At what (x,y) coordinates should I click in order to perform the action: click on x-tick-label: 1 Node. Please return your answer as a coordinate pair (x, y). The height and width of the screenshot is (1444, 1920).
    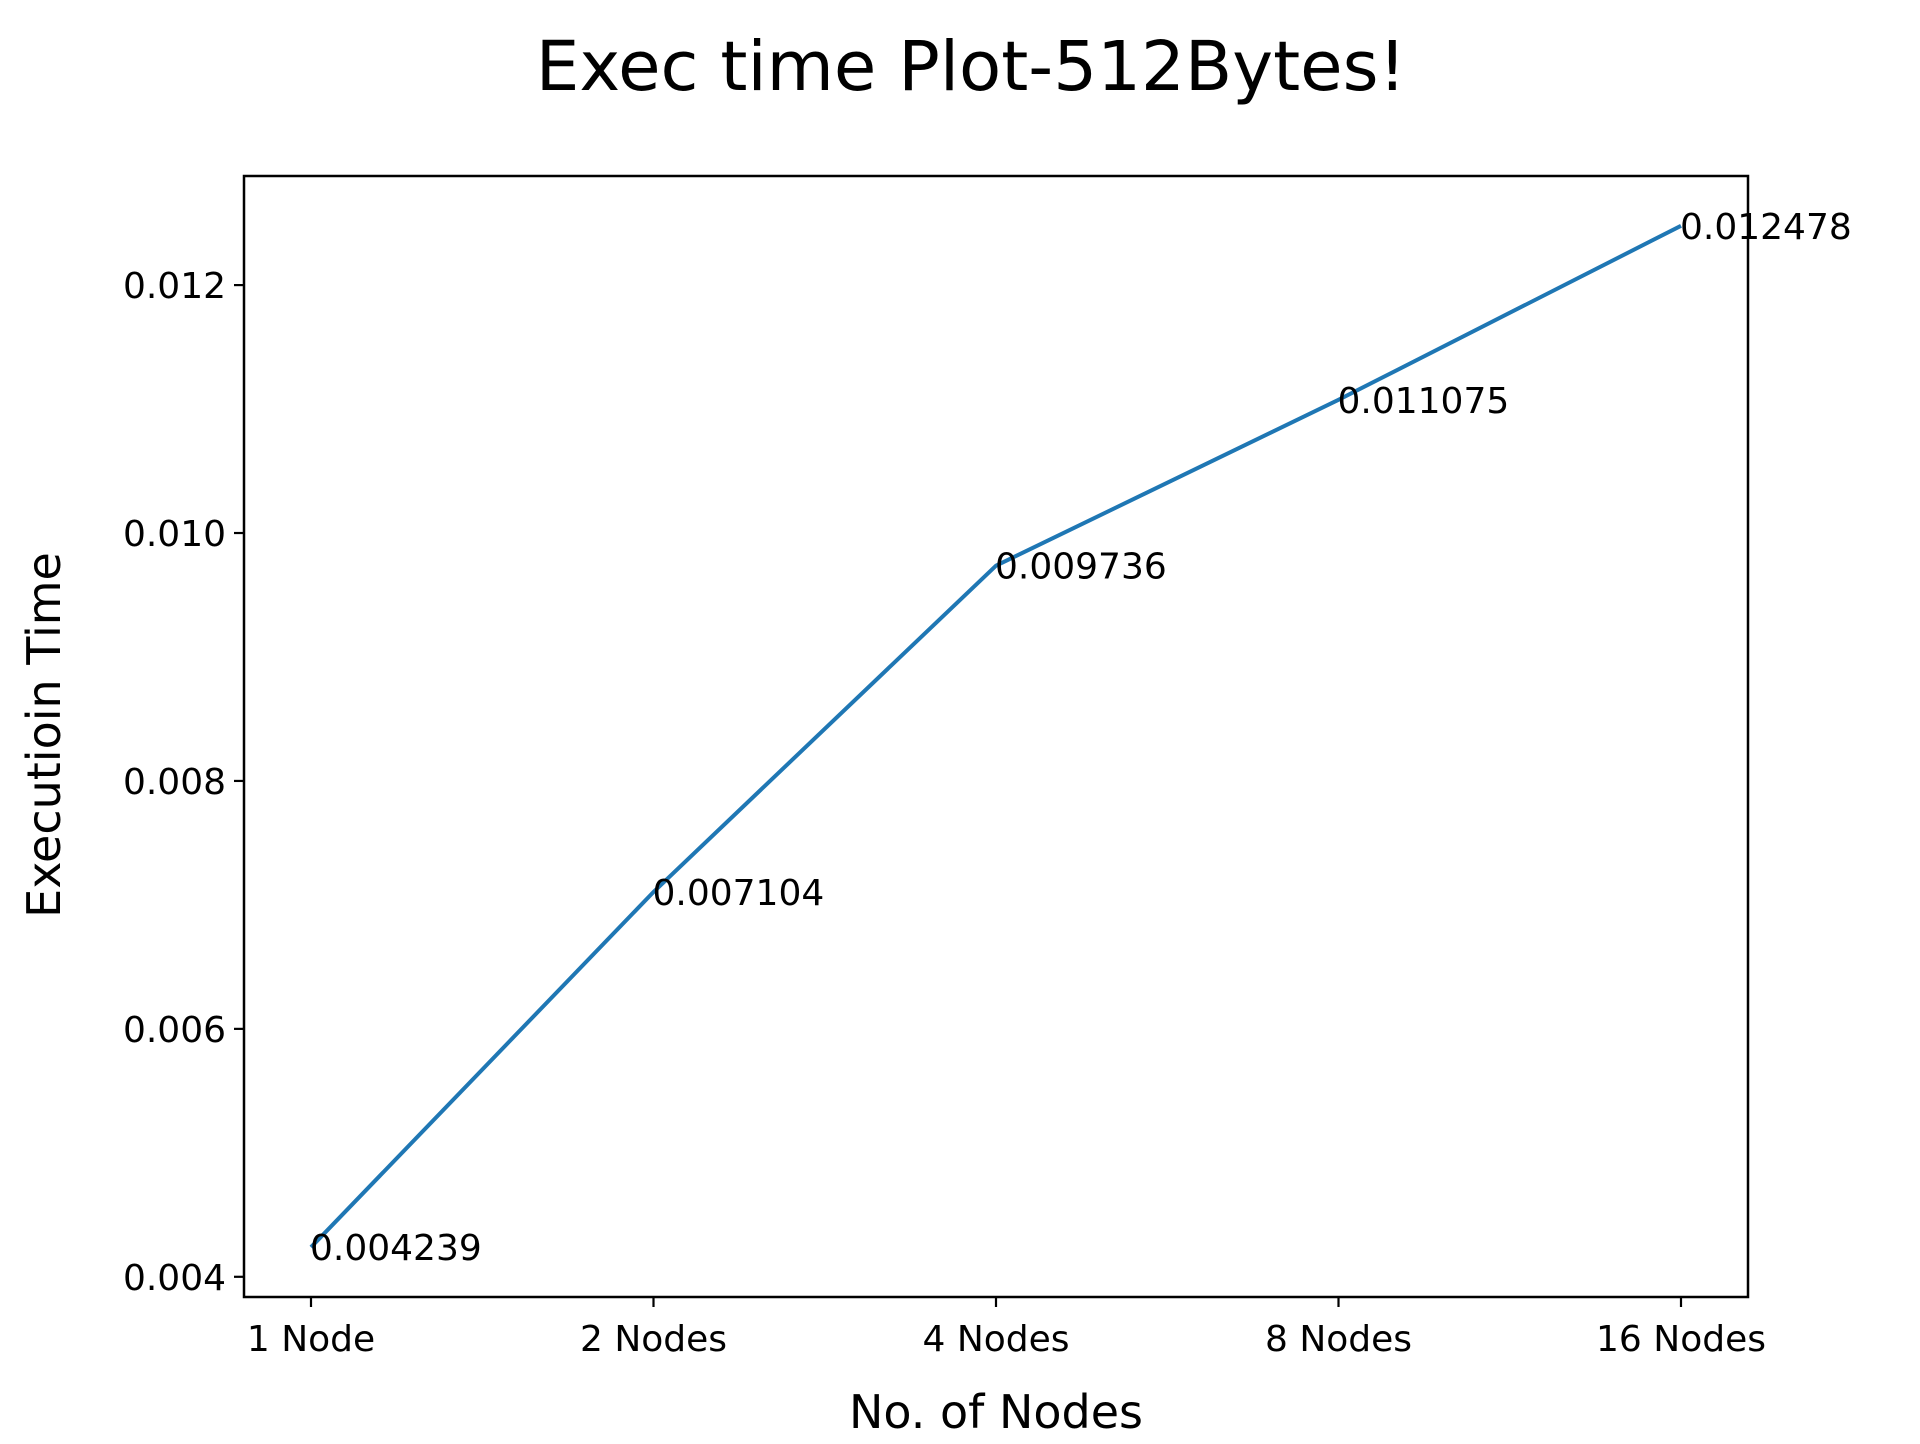
    Looking at the image, I should click on (311, 1339).